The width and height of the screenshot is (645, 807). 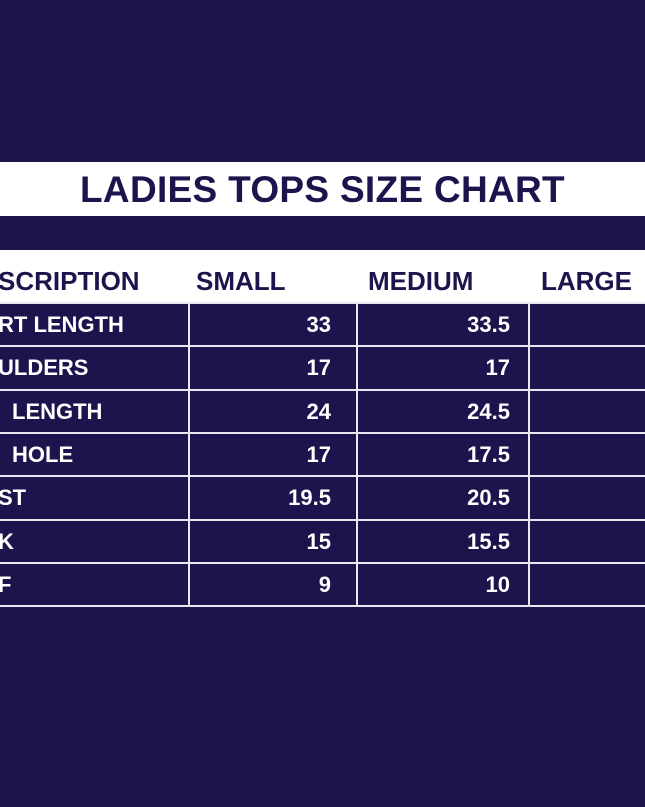 I want to click on size-value: 17.5, so click(x=488, y=454).